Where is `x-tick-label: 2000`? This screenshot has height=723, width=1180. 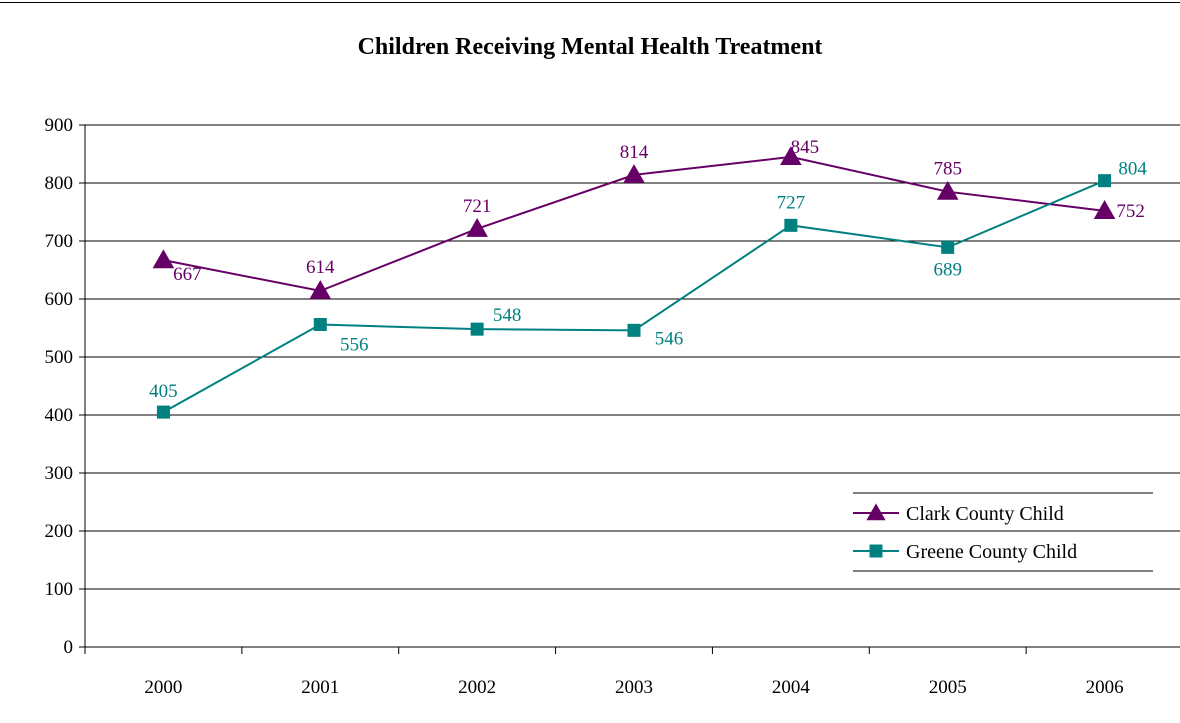
x-tick-label: 2000 is located at coordinates (163, 687).